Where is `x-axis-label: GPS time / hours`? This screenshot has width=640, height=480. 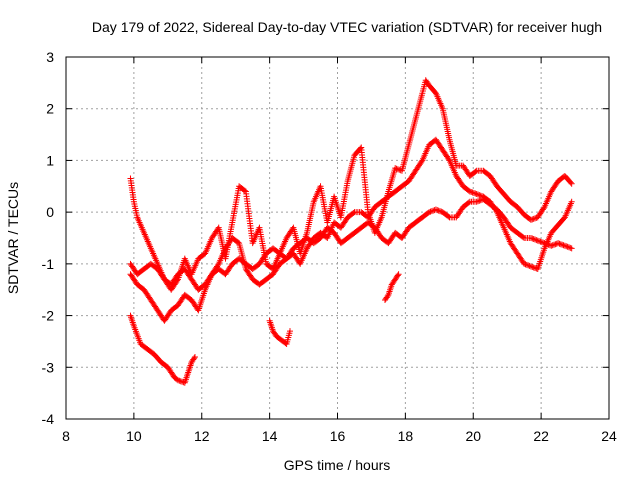
x-axis-label: GPS time / hours is located at coordinates (337, 465).